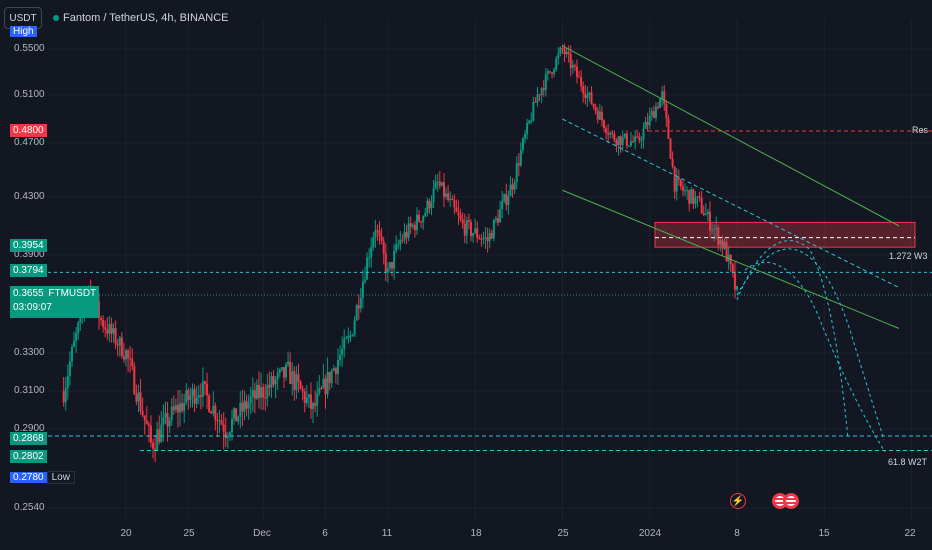 This screenshot has height=550, width=932. I want to click on level-price-label: 0.2802, so click(28, 456).